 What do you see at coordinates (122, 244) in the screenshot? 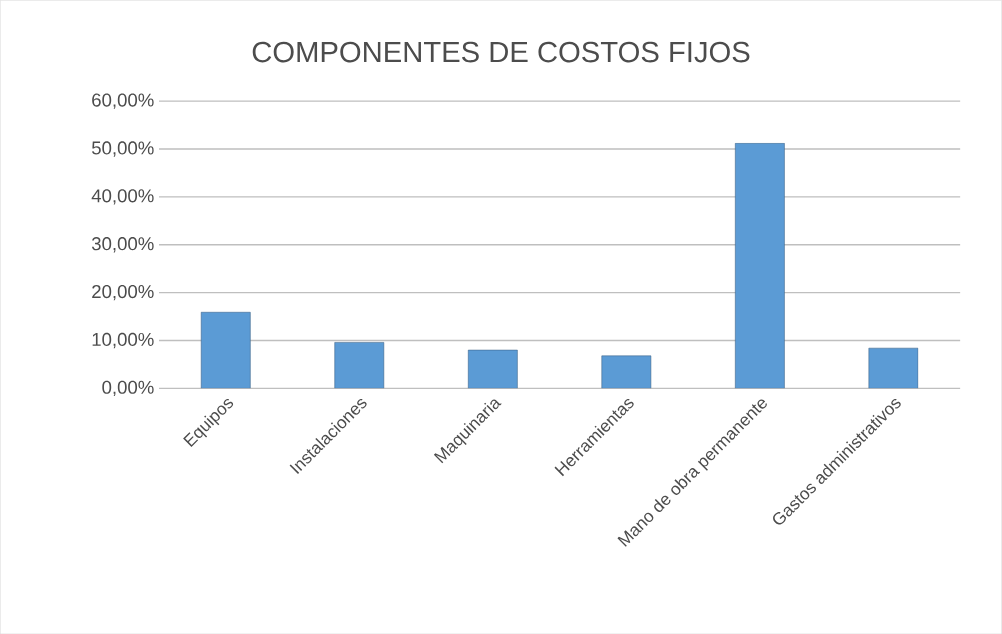
I see `y-tick-label: 30,00%` at bounding box center [122, 244].